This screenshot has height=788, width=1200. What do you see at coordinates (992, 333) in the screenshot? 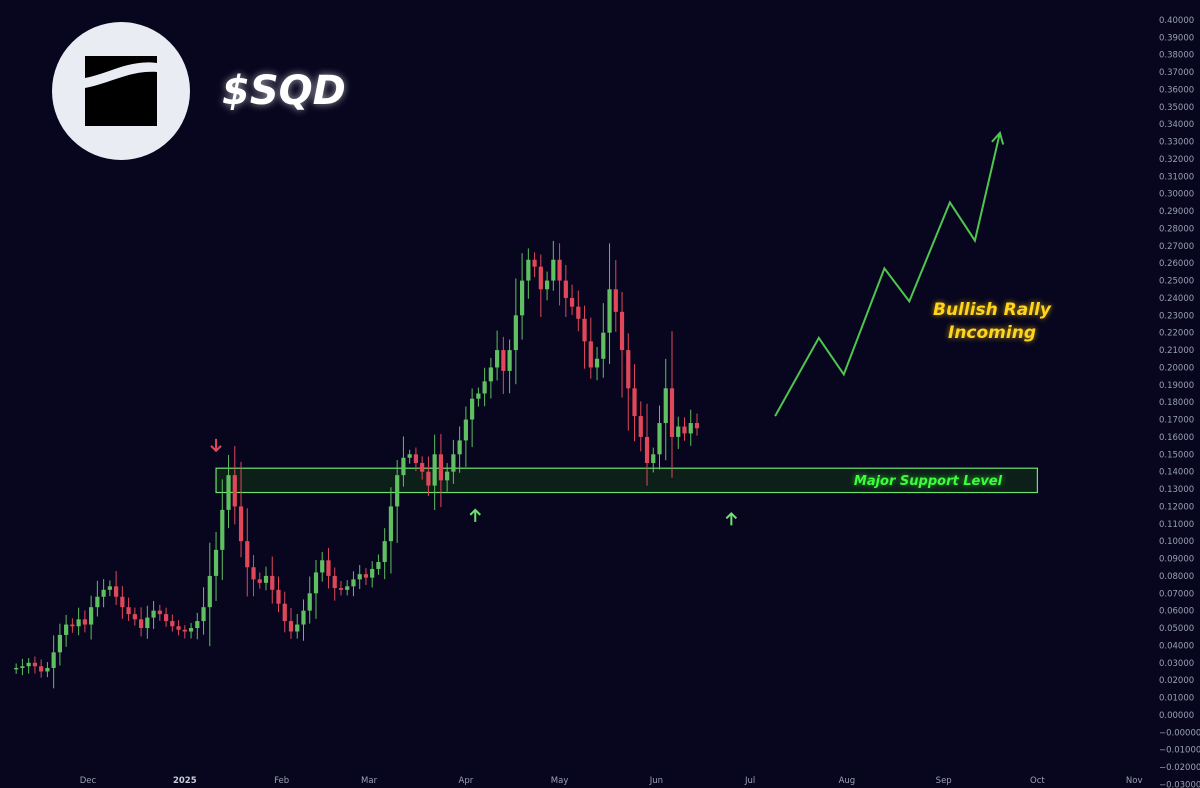
I see `bullish-label-line2: Incoming` at bounding box center [992, 333].